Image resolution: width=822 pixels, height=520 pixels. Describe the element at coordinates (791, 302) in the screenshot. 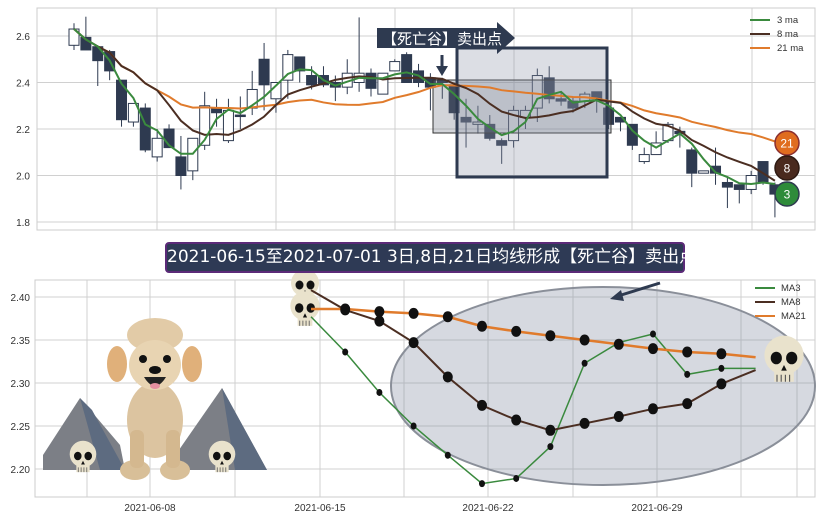

I see `legend-ma8: MA8` at that location.